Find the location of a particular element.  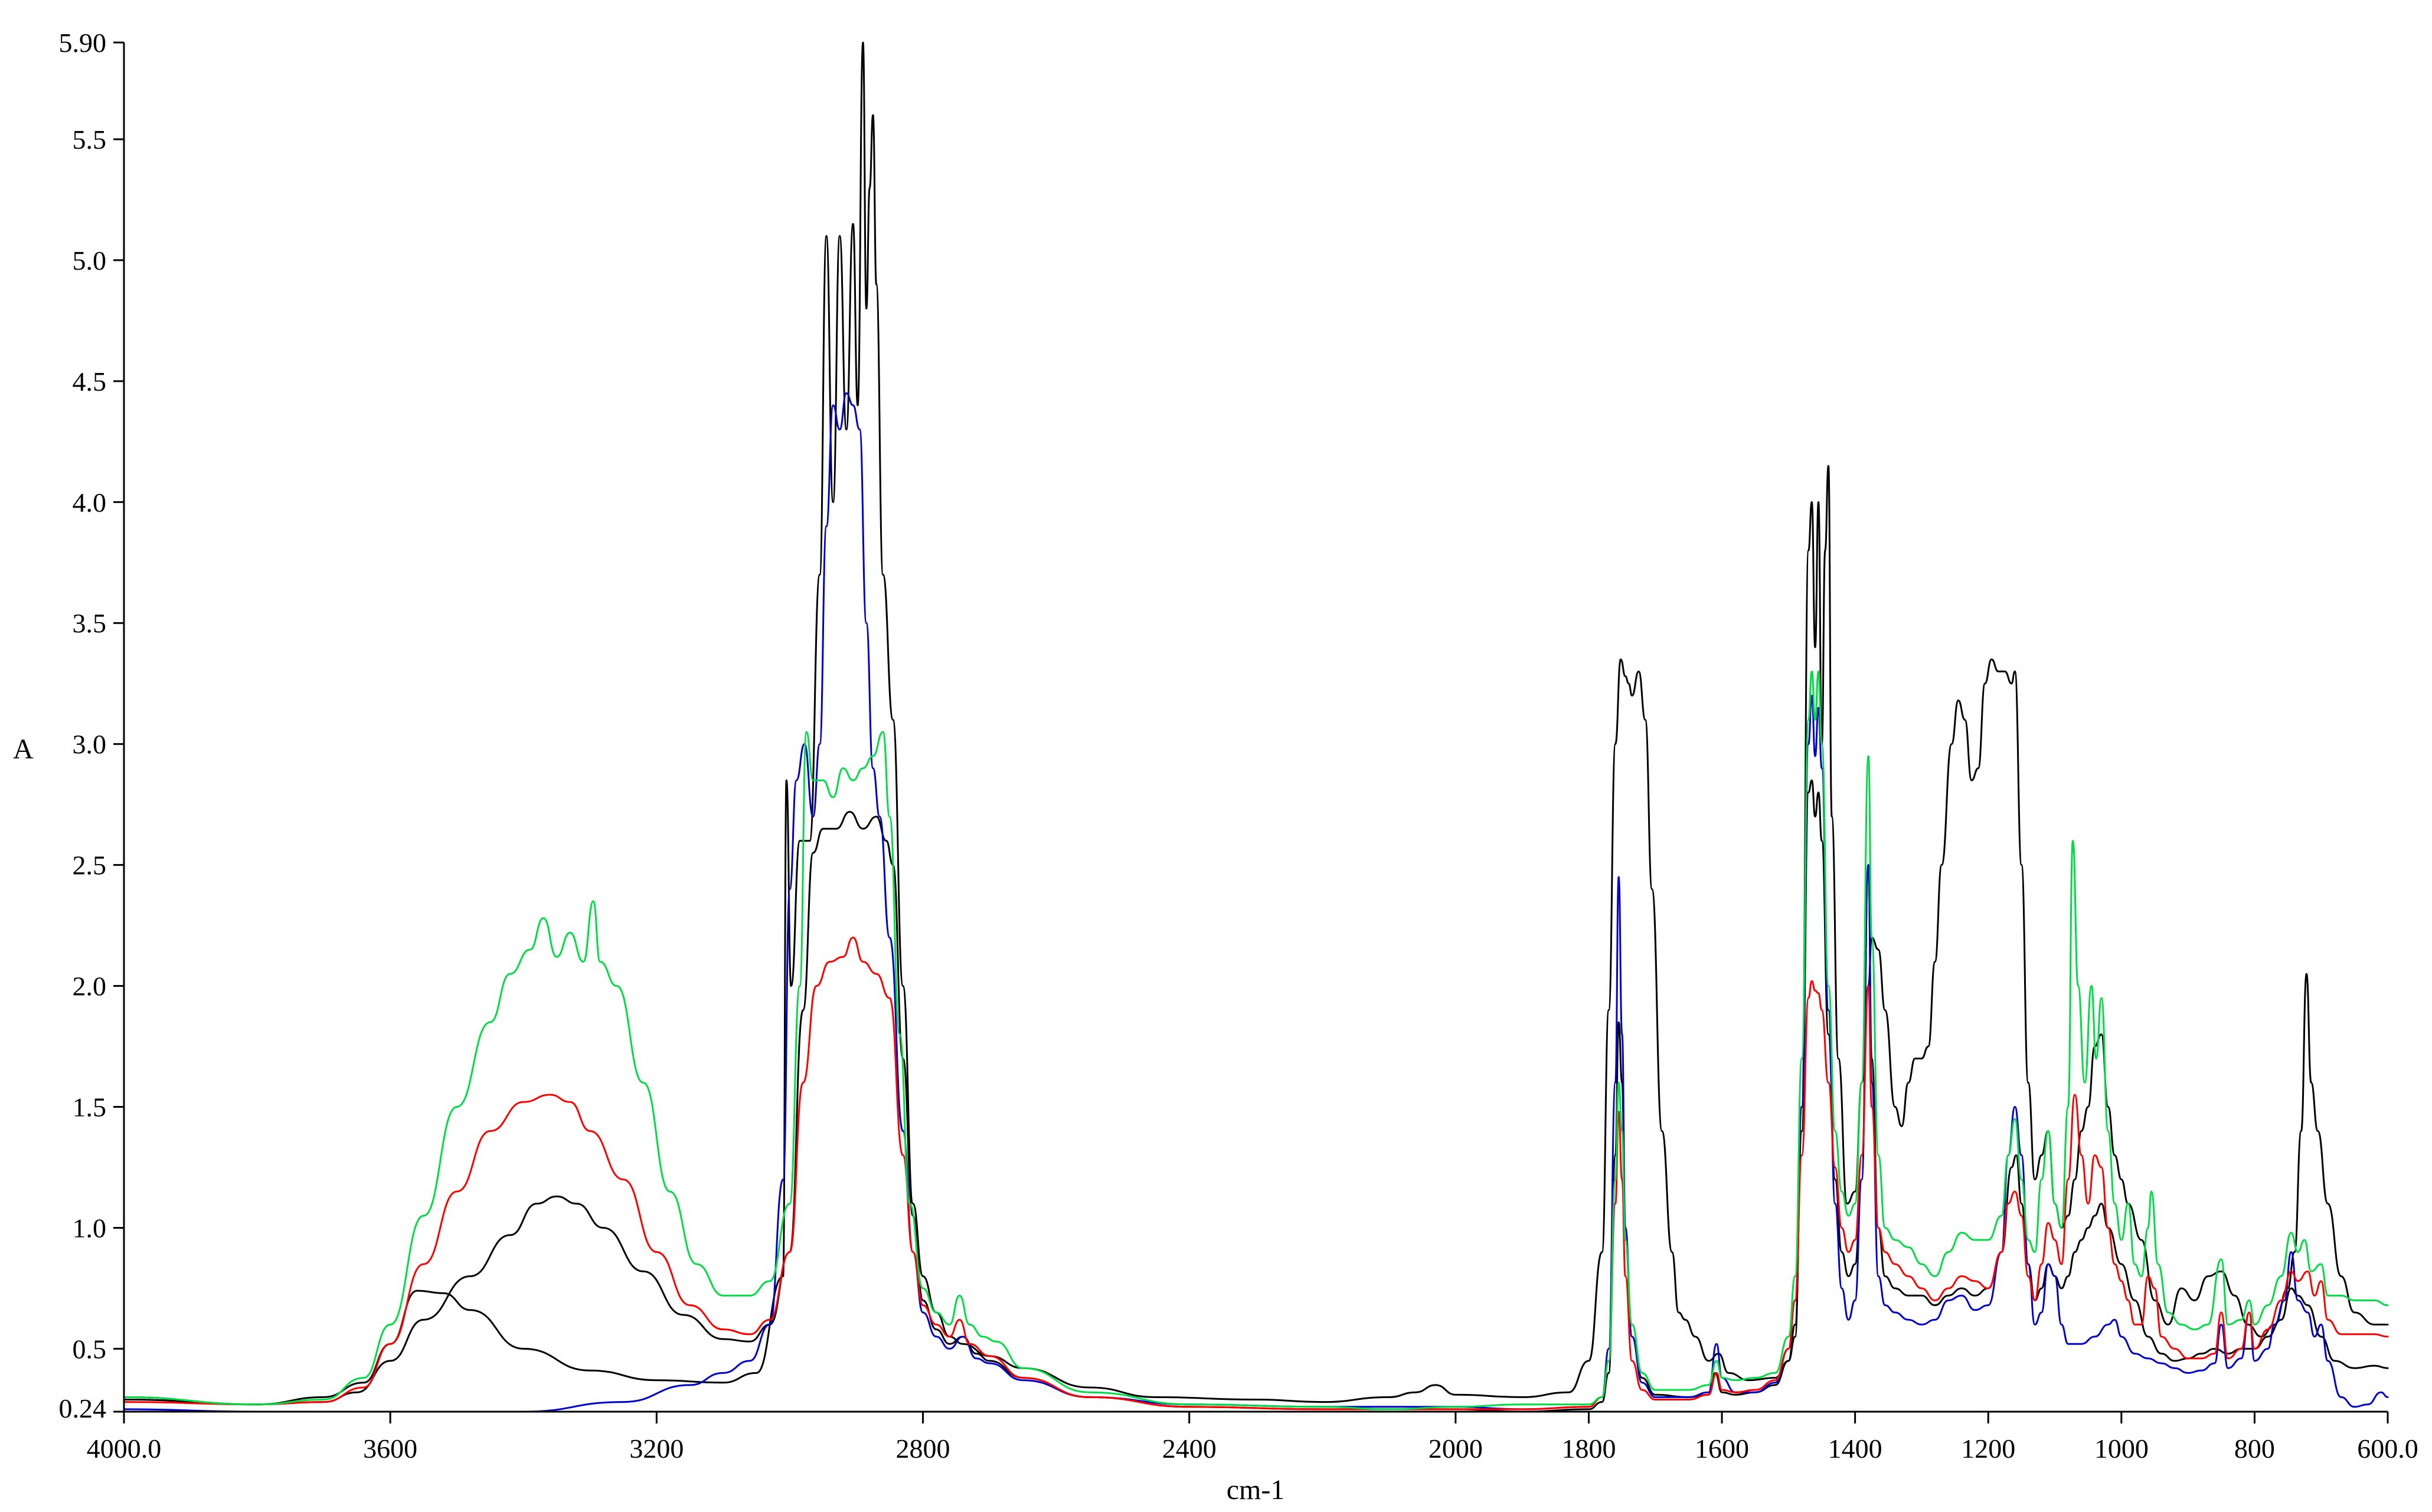

x-tick-label: 2800 is located at coordinates (923, 1449).